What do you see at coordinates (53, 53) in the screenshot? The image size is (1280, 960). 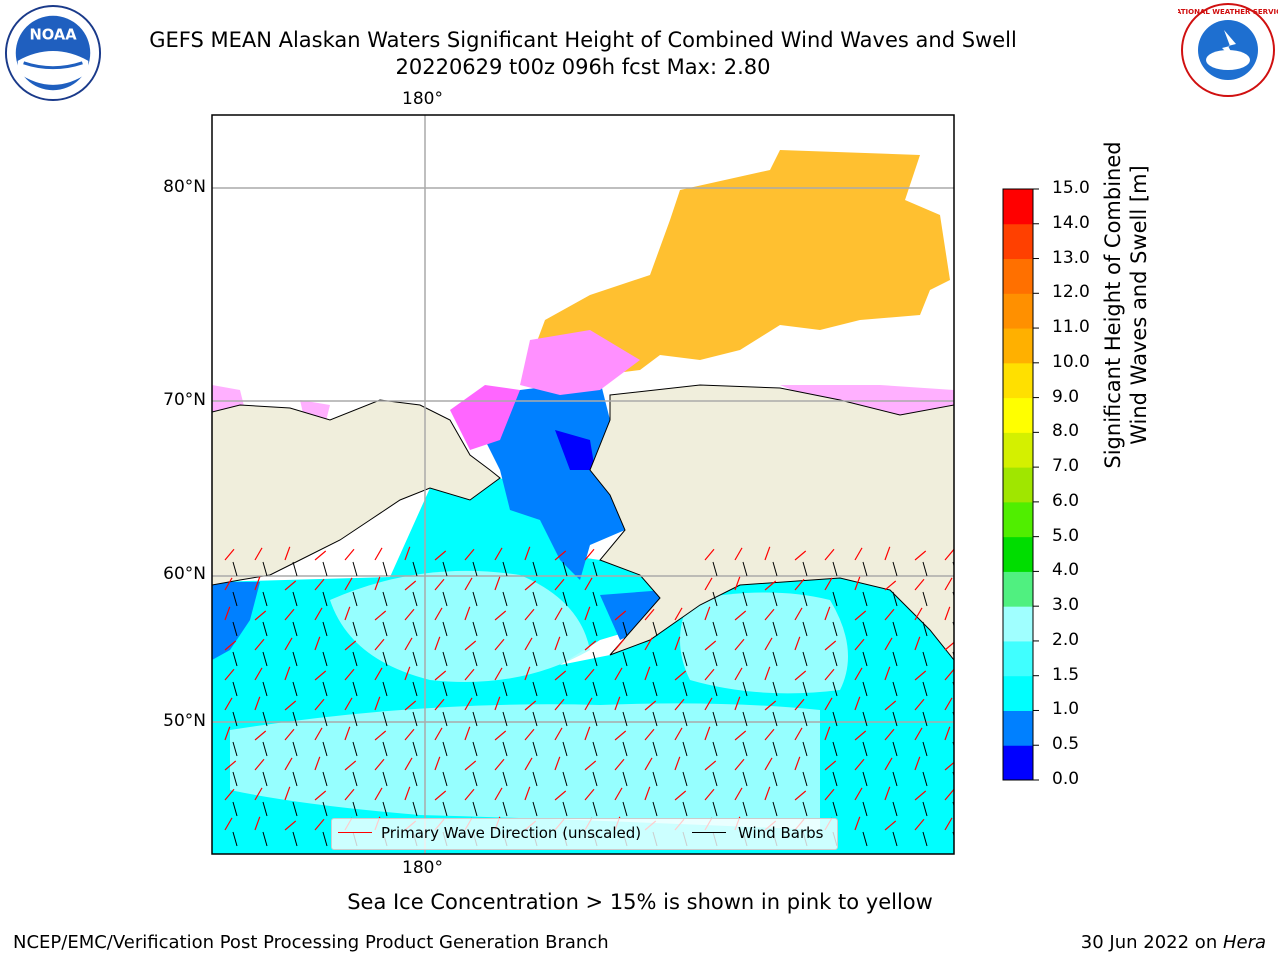 I see `noaa-logo: NOAA` at bounding box center [53, 53].